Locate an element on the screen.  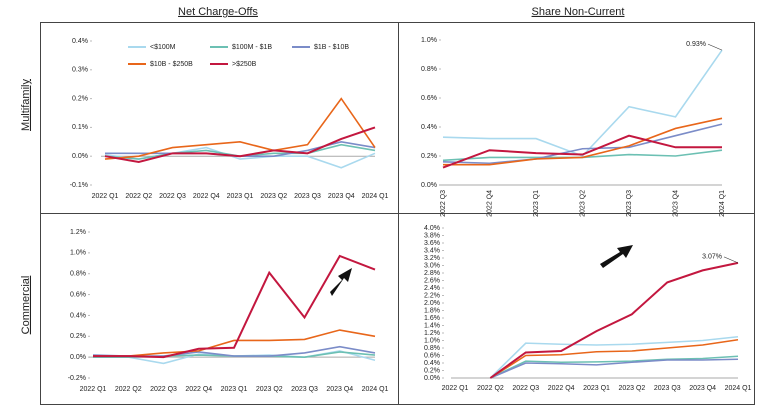
annotation: 0.93% is located at coordinates (696, 44).